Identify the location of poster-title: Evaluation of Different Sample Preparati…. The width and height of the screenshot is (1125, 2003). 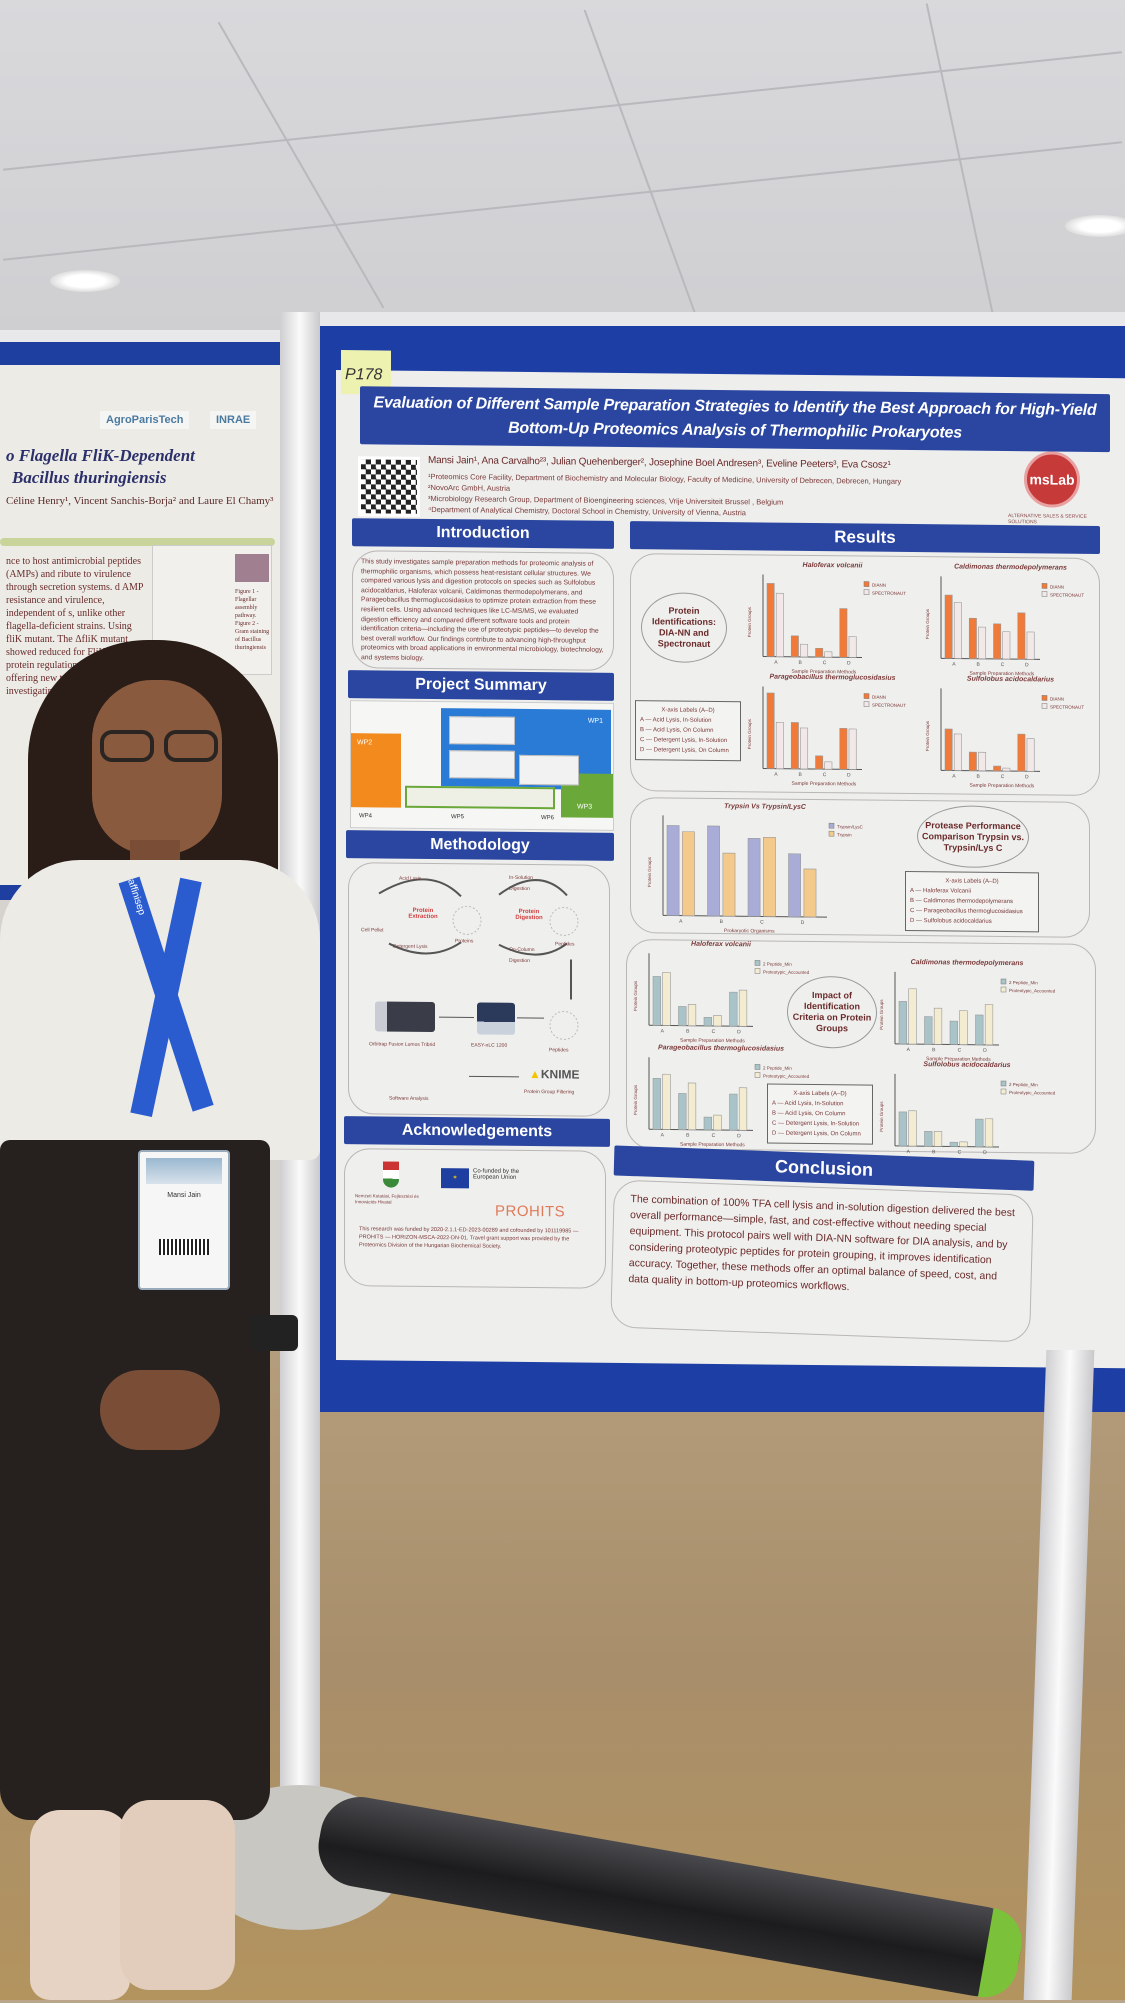
(735, 419).